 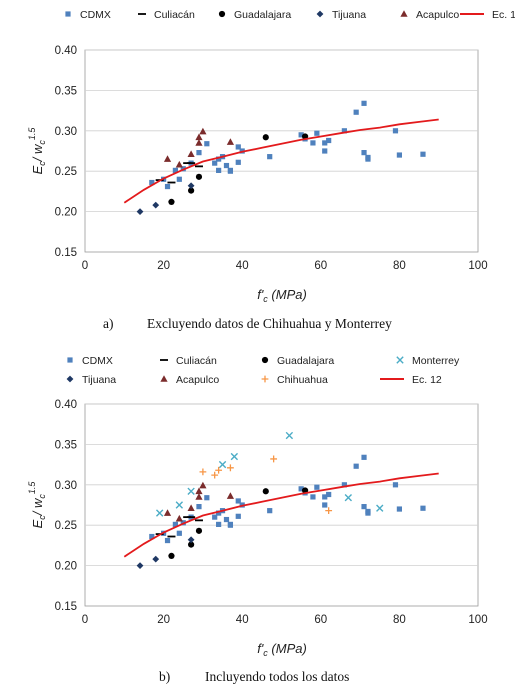 I want to click on legend-item-ec-12: Ec. 12, so click(x=411, y=380).